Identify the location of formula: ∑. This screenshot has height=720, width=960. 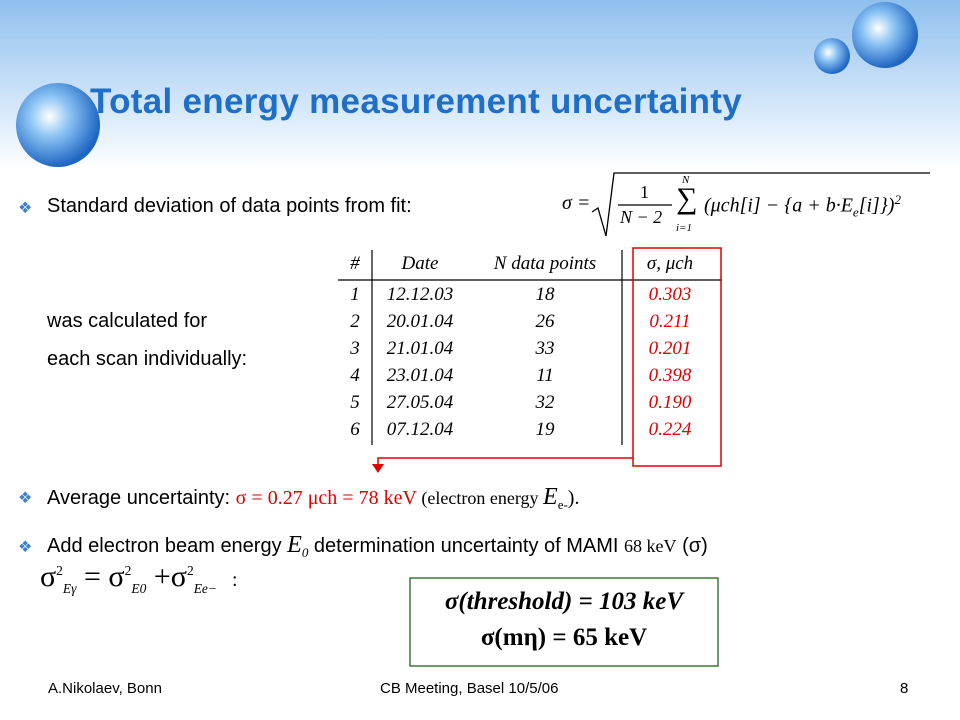
(687, 198).